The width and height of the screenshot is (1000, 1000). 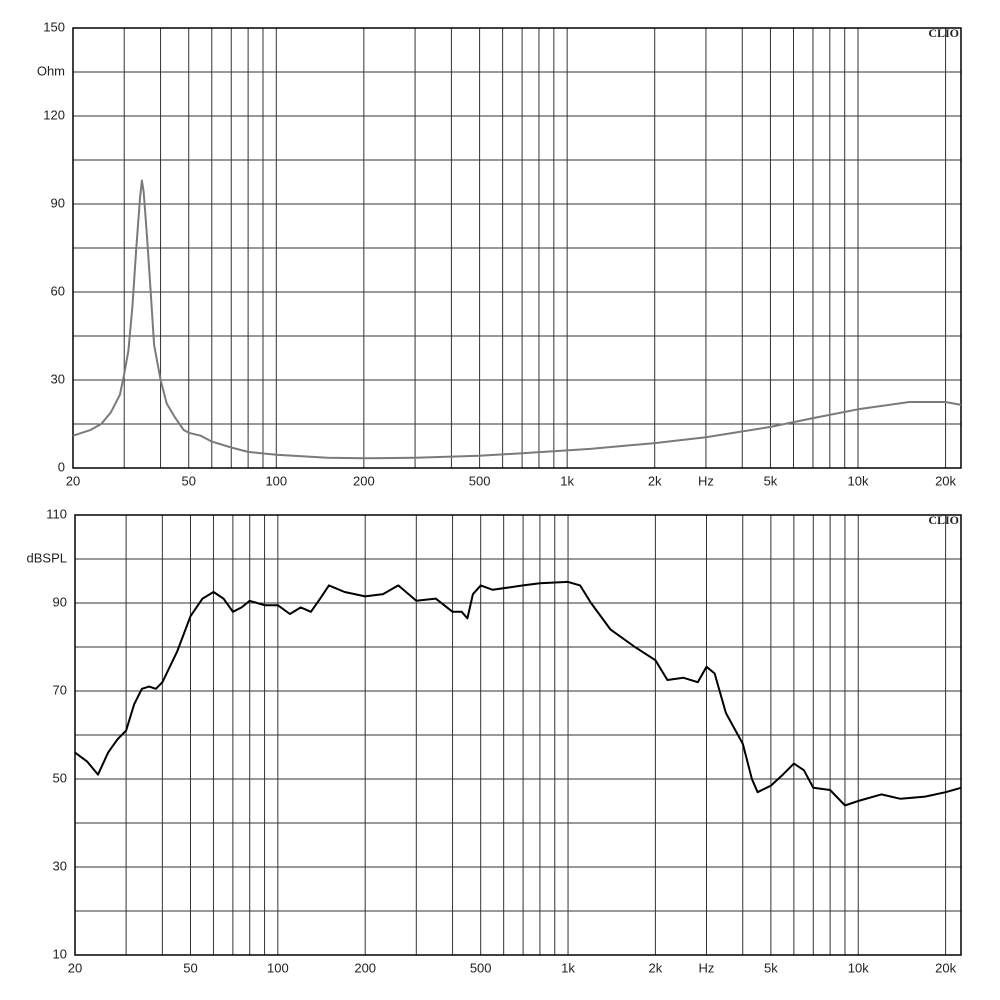 I want to click on y-tick-label: 60, so click(x=58, y=290).